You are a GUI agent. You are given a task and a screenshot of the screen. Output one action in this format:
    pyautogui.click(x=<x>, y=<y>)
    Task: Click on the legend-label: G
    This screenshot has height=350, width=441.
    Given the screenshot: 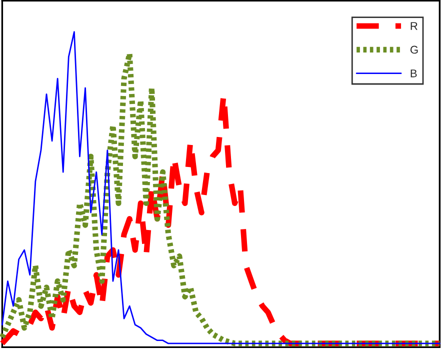 What is the action you would take?
    pyautogui.click(x=414, y=50)
    